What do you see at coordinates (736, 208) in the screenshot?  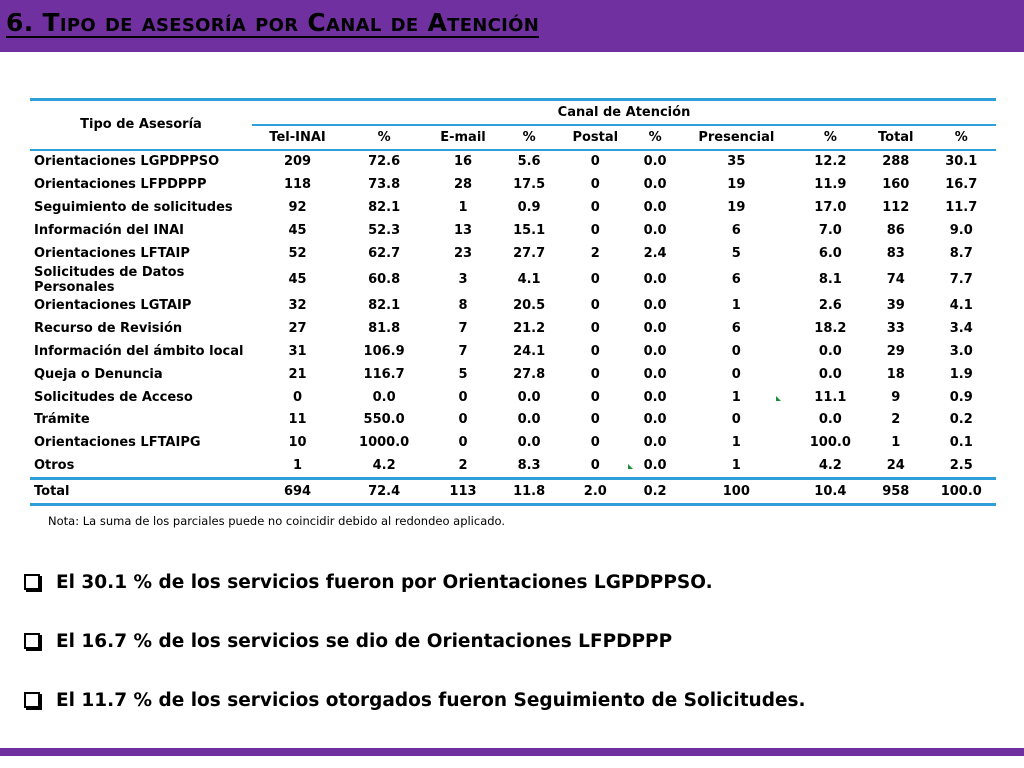 I see `table-cell: 19` at bounding box center [736, 208].